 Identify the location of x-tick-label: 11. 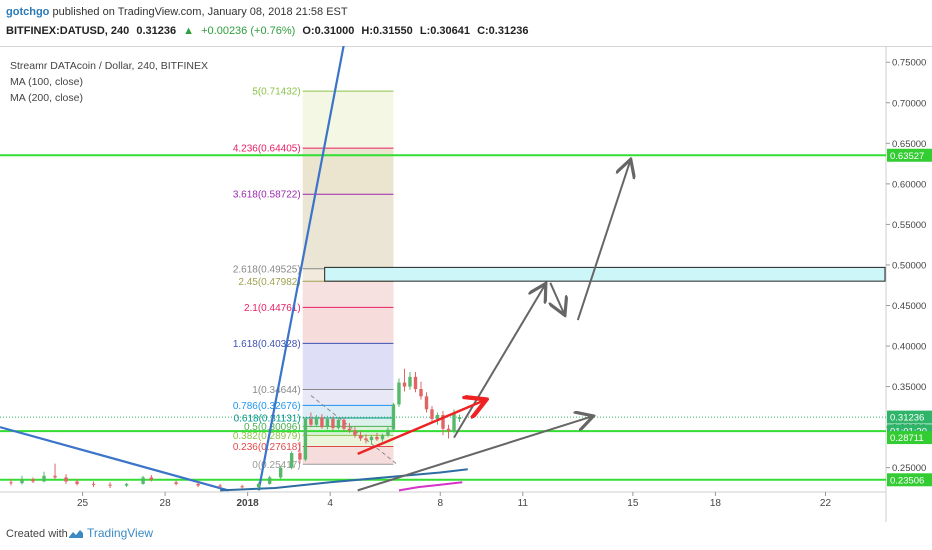
(523, 503).